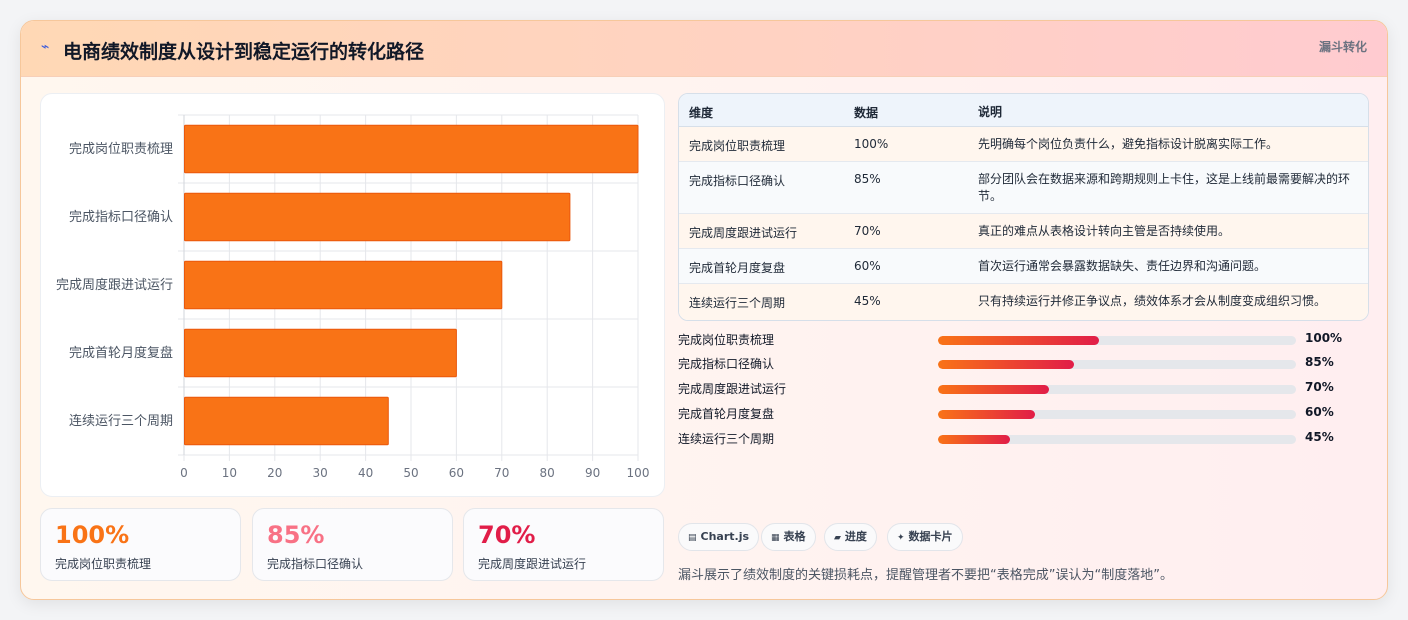 This screenshot has height=620, width=1408. Describe the element at coordinates (1319, 387) in the screenshot. I see `progress-value: 70%` at that location.